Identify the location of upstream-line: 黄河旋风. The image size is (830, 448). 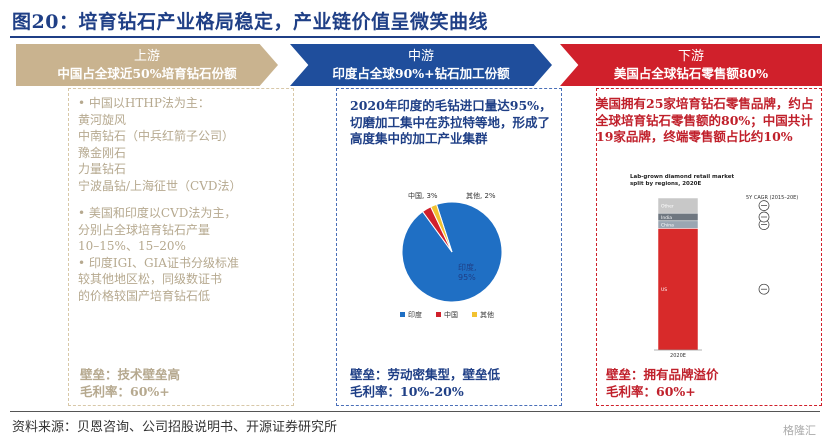
(102, 119).